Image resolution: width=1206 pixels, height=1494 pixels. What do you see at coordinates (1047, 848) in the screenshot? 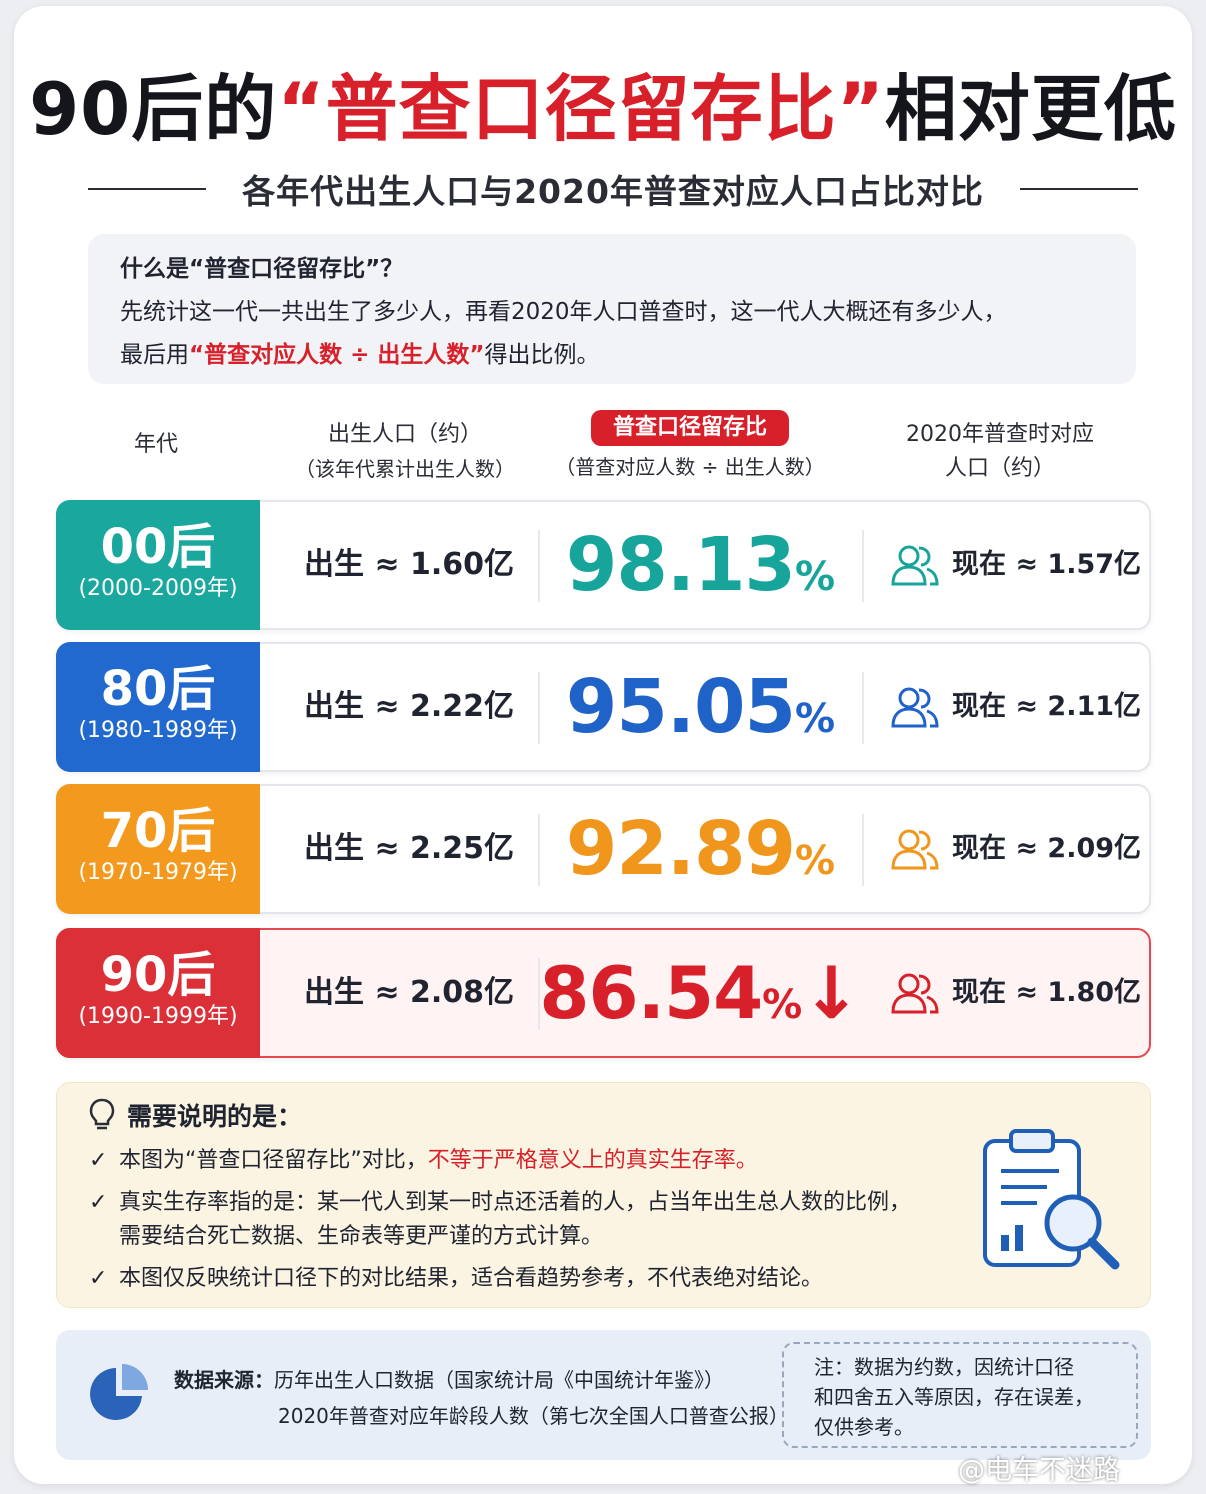
I see `census-text: 现在 ≈ 2.09亿` at bounding box center [1047, 848].